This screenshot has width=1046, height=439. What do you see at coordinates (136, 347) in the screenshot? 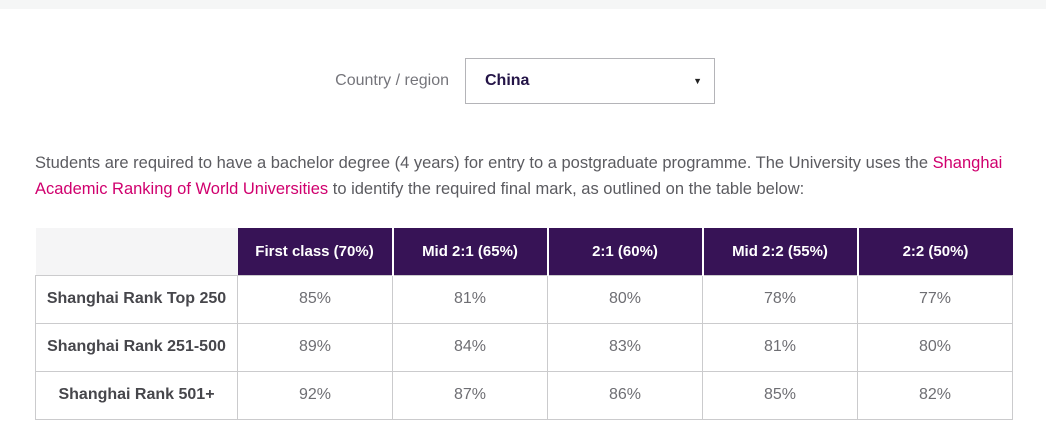
I see `row-label-251-500: Shanghai Rank 251-500` at bounding box center [136, 347].